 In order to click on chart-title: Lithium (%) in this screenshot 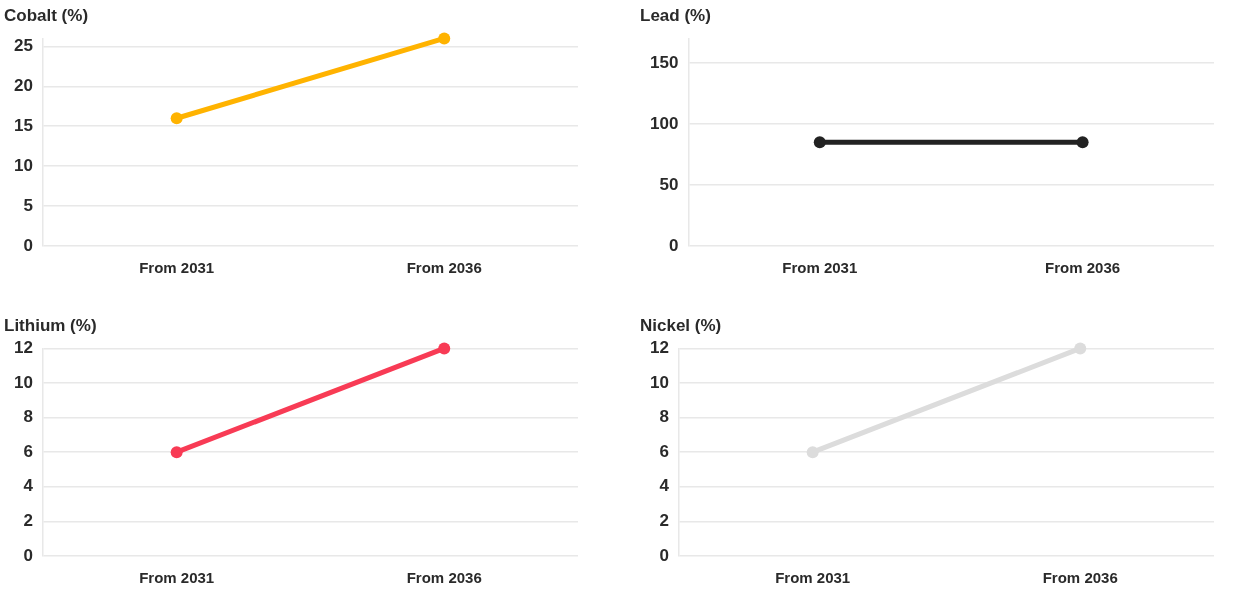, I will do `click(50, 325)`.